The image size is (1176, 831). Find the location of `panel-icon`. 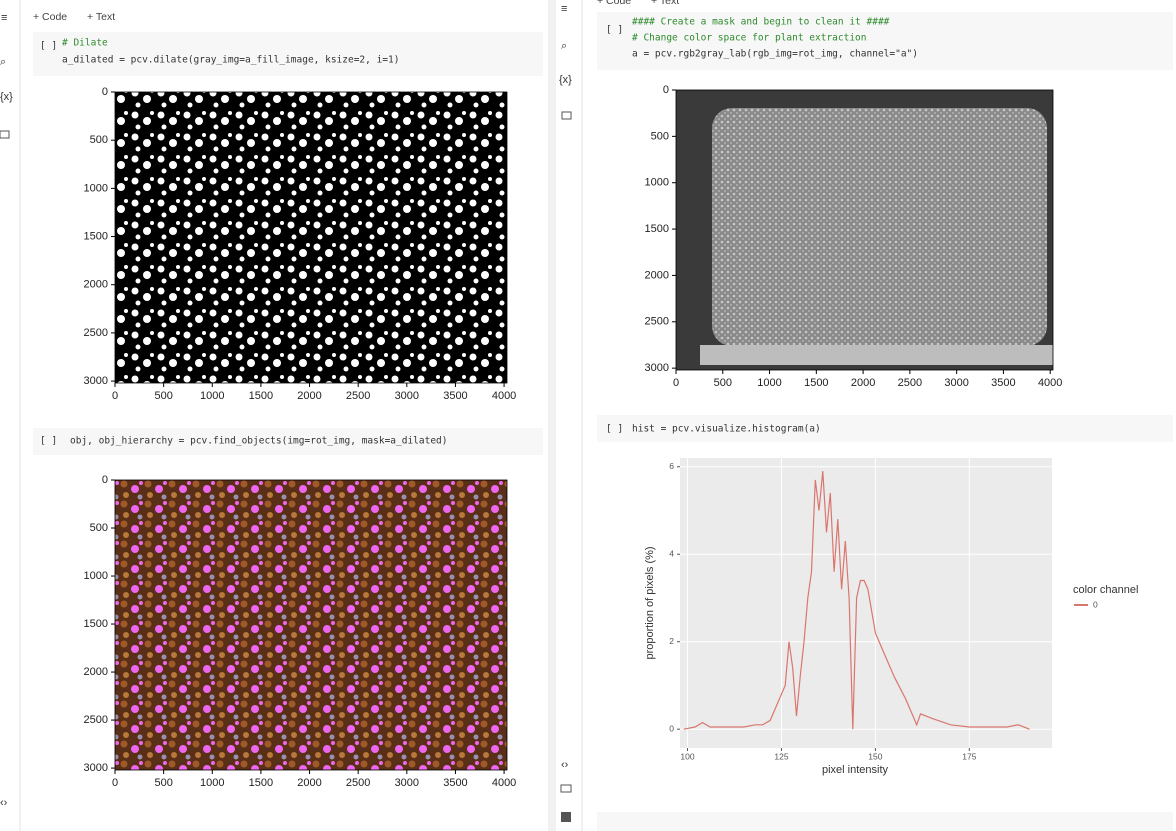

panel-icon is located at coordinates (566, 817).